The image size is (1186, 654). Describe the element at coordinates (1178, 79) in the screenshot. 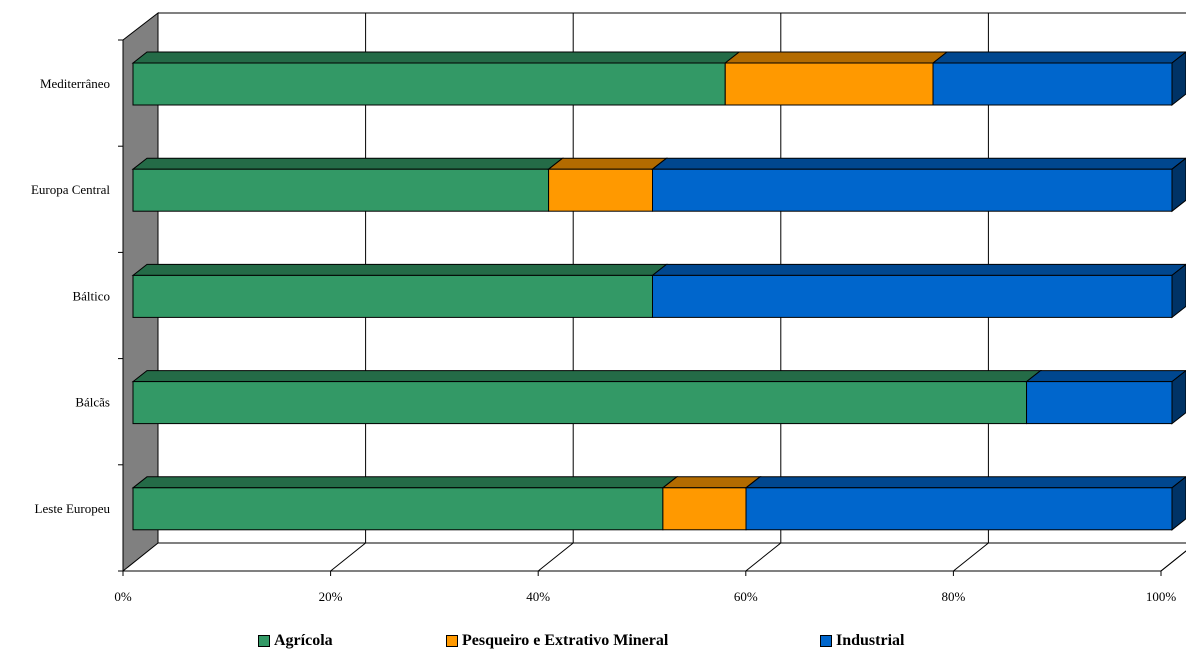

I see `bar-mediterraneo-industrial-side` at that location.